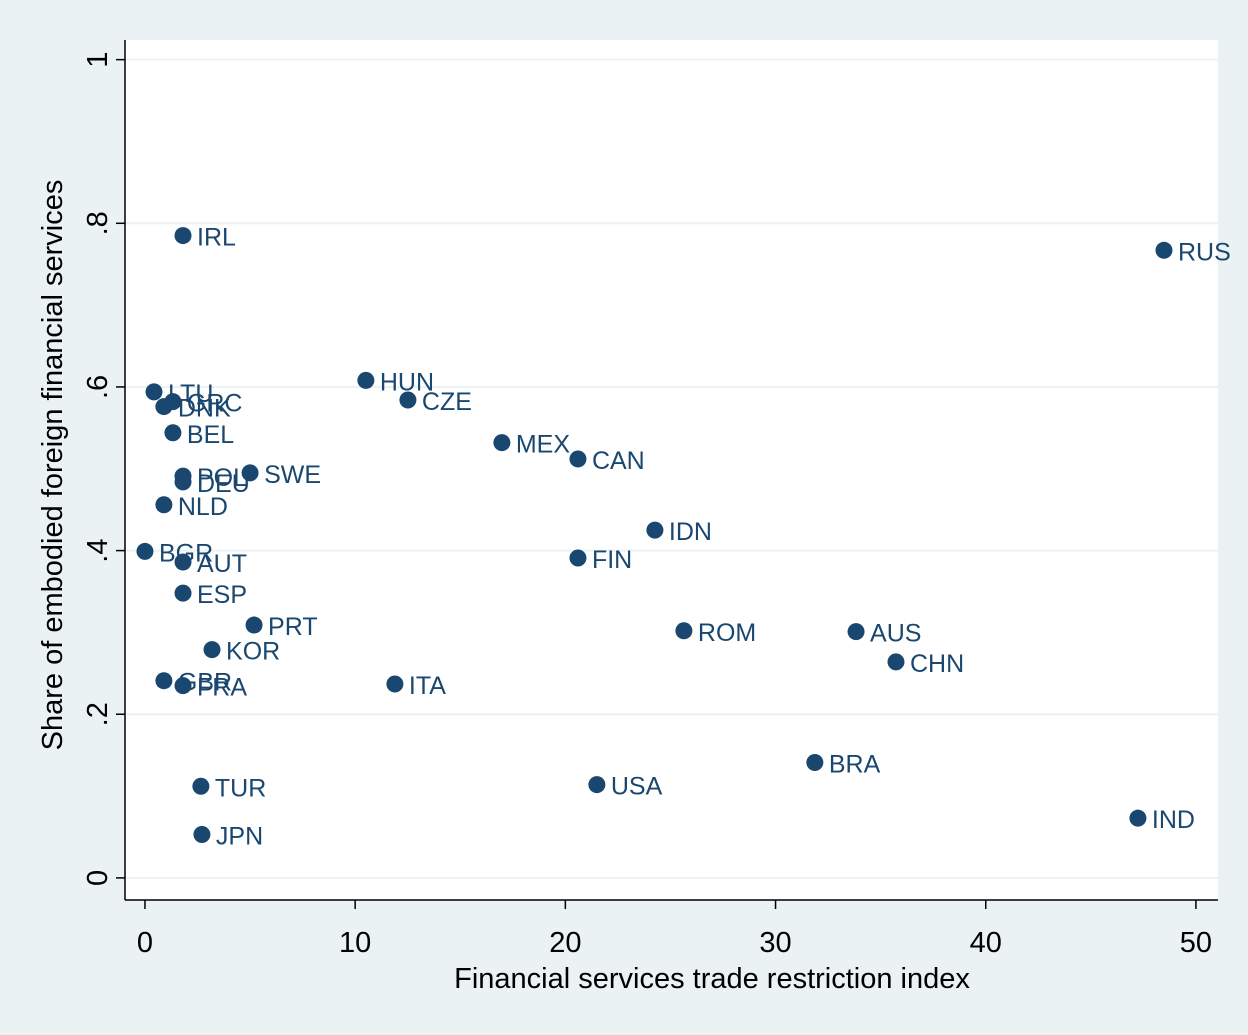  Describe the element at coordinates (98, 60) in the screenshot. I see `y-tick-label: 1` at that location.